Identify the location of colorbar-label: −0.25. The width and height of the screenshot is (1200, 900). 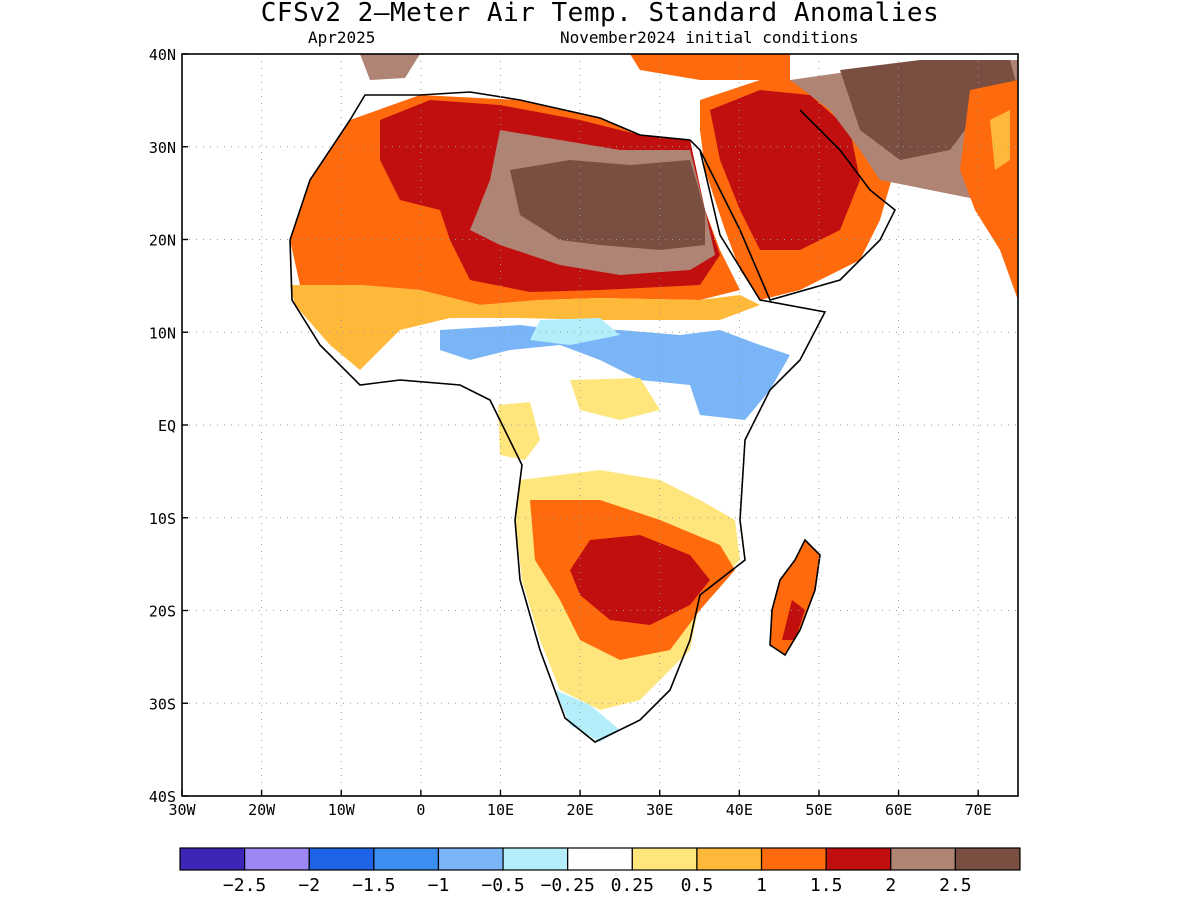
(568, 885).